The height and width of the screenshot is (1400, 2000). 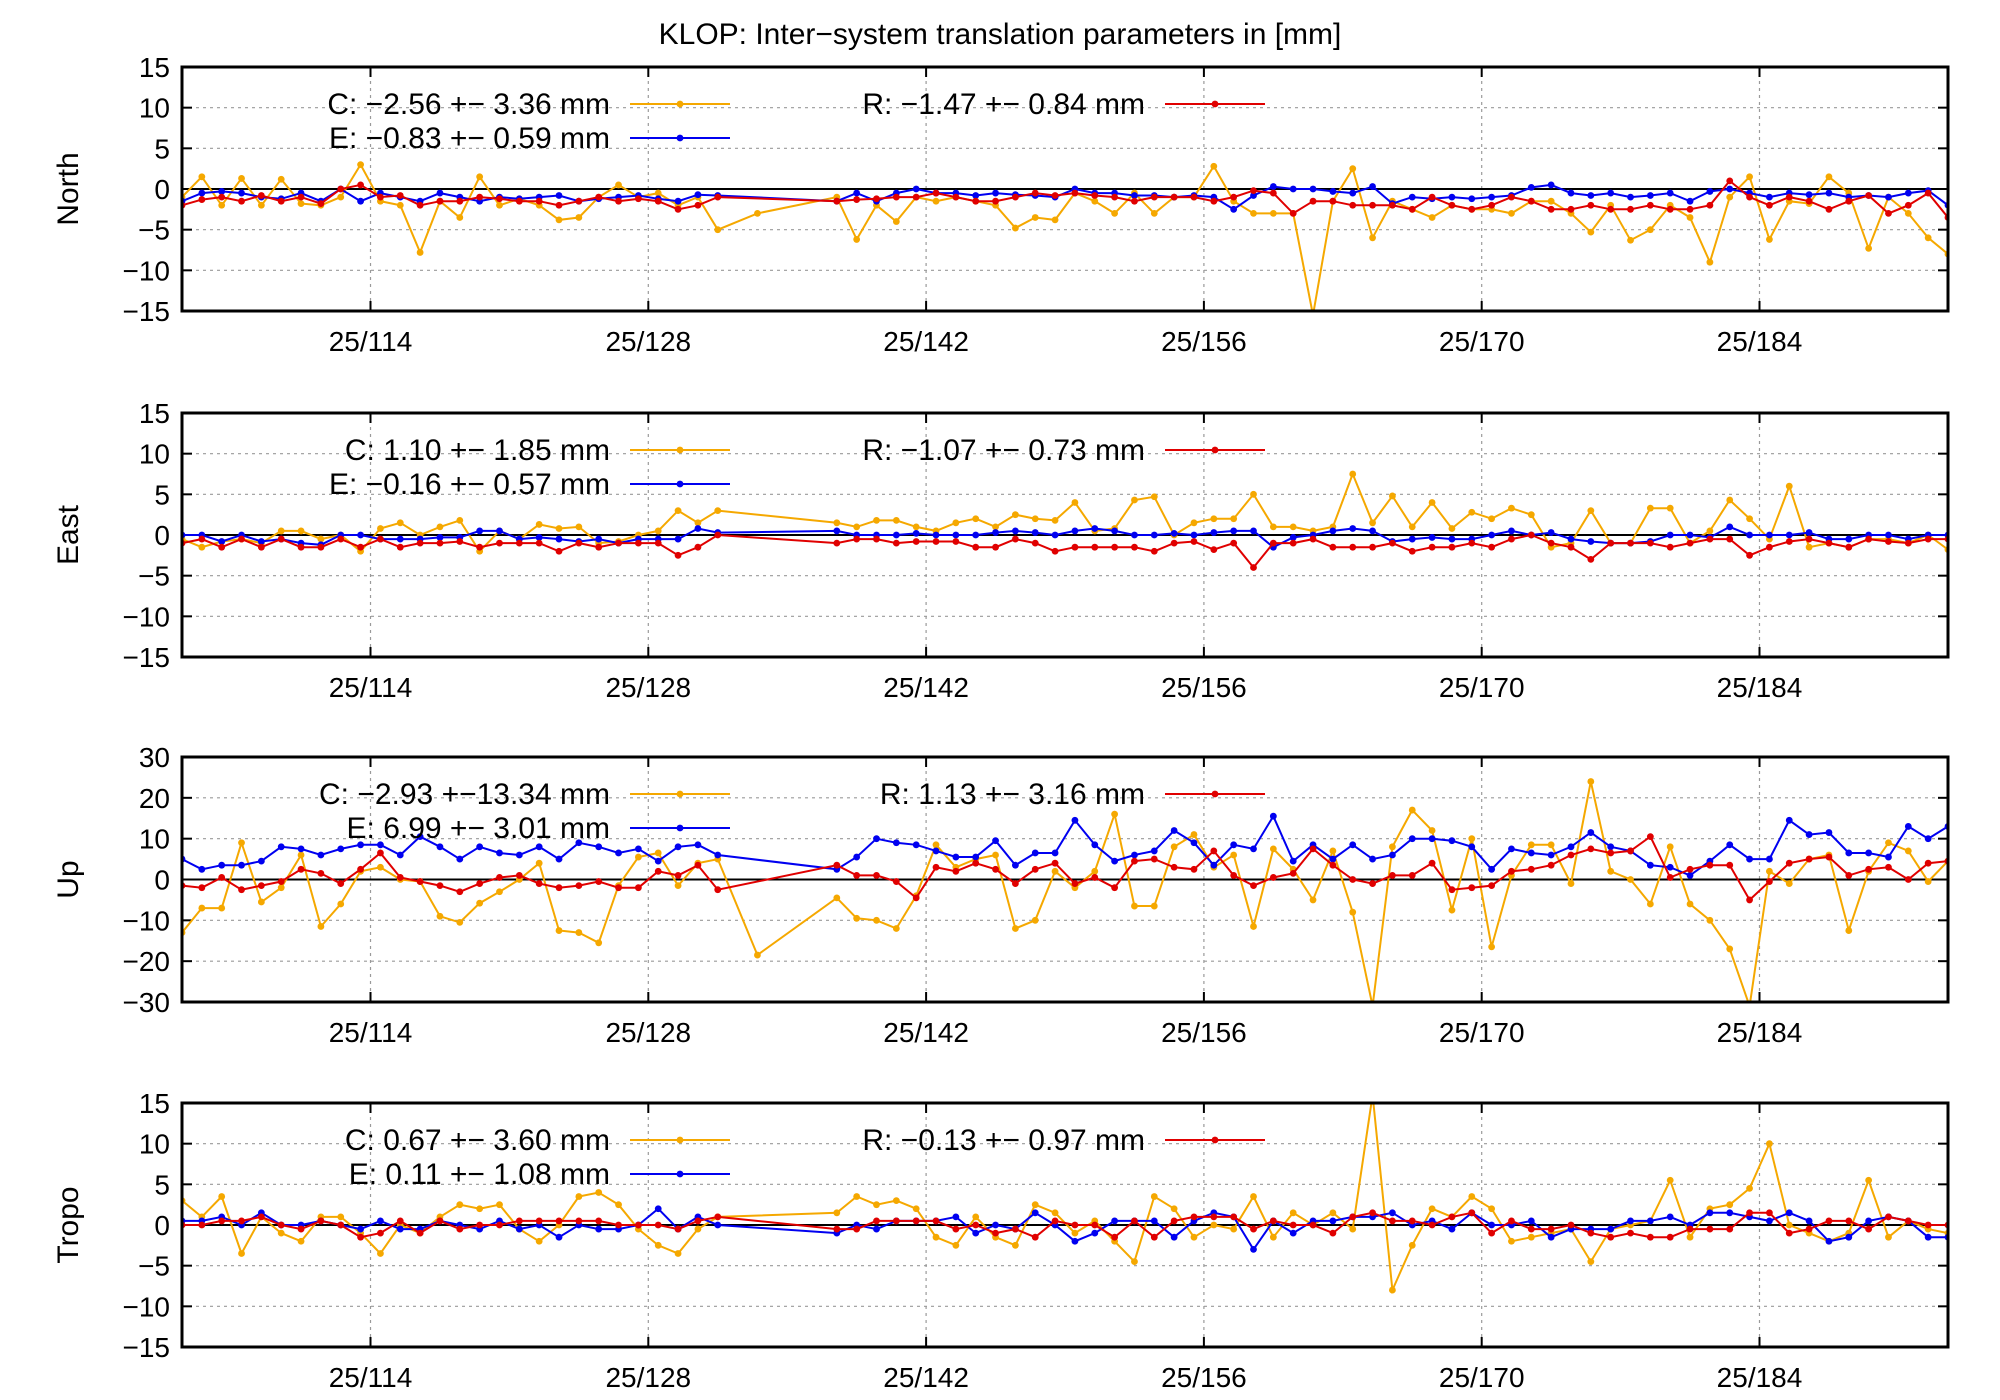 What do you see at coordinates (1065, 551) in the screenshot?
I see `series-line-R` at bounding box center [1065, 551].